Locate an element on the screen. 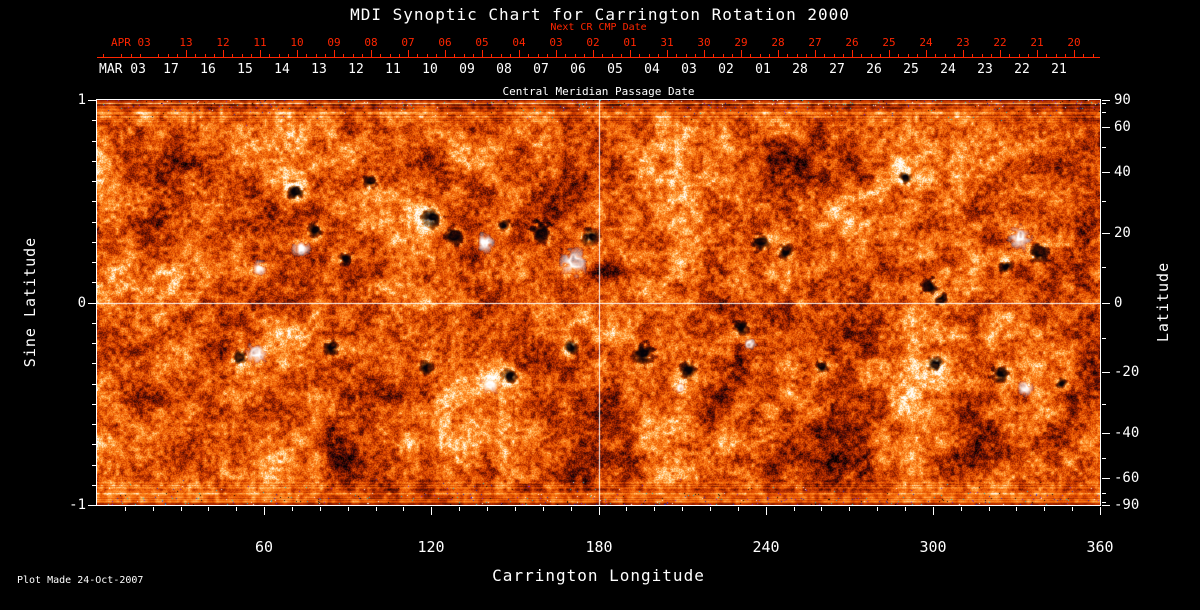 The height and width of the screenshot is (610, 1200). right-axis-tick-label: 20 is located at coordinates (1122, 233).